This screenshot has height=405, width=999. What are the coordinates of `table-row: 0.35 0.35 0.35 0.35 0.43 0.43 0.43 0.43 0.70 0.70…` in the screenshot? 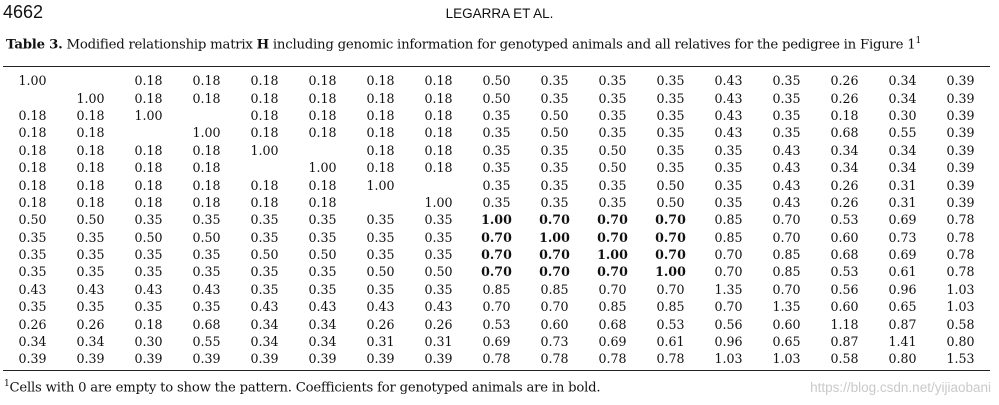 It's located at (497, 306).